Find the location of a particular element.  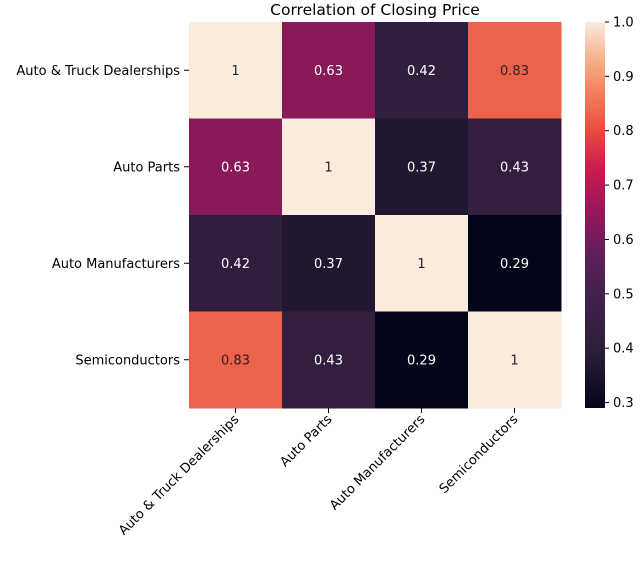

y-tick-label: Auto Parts is located at coordinates (146, 167).